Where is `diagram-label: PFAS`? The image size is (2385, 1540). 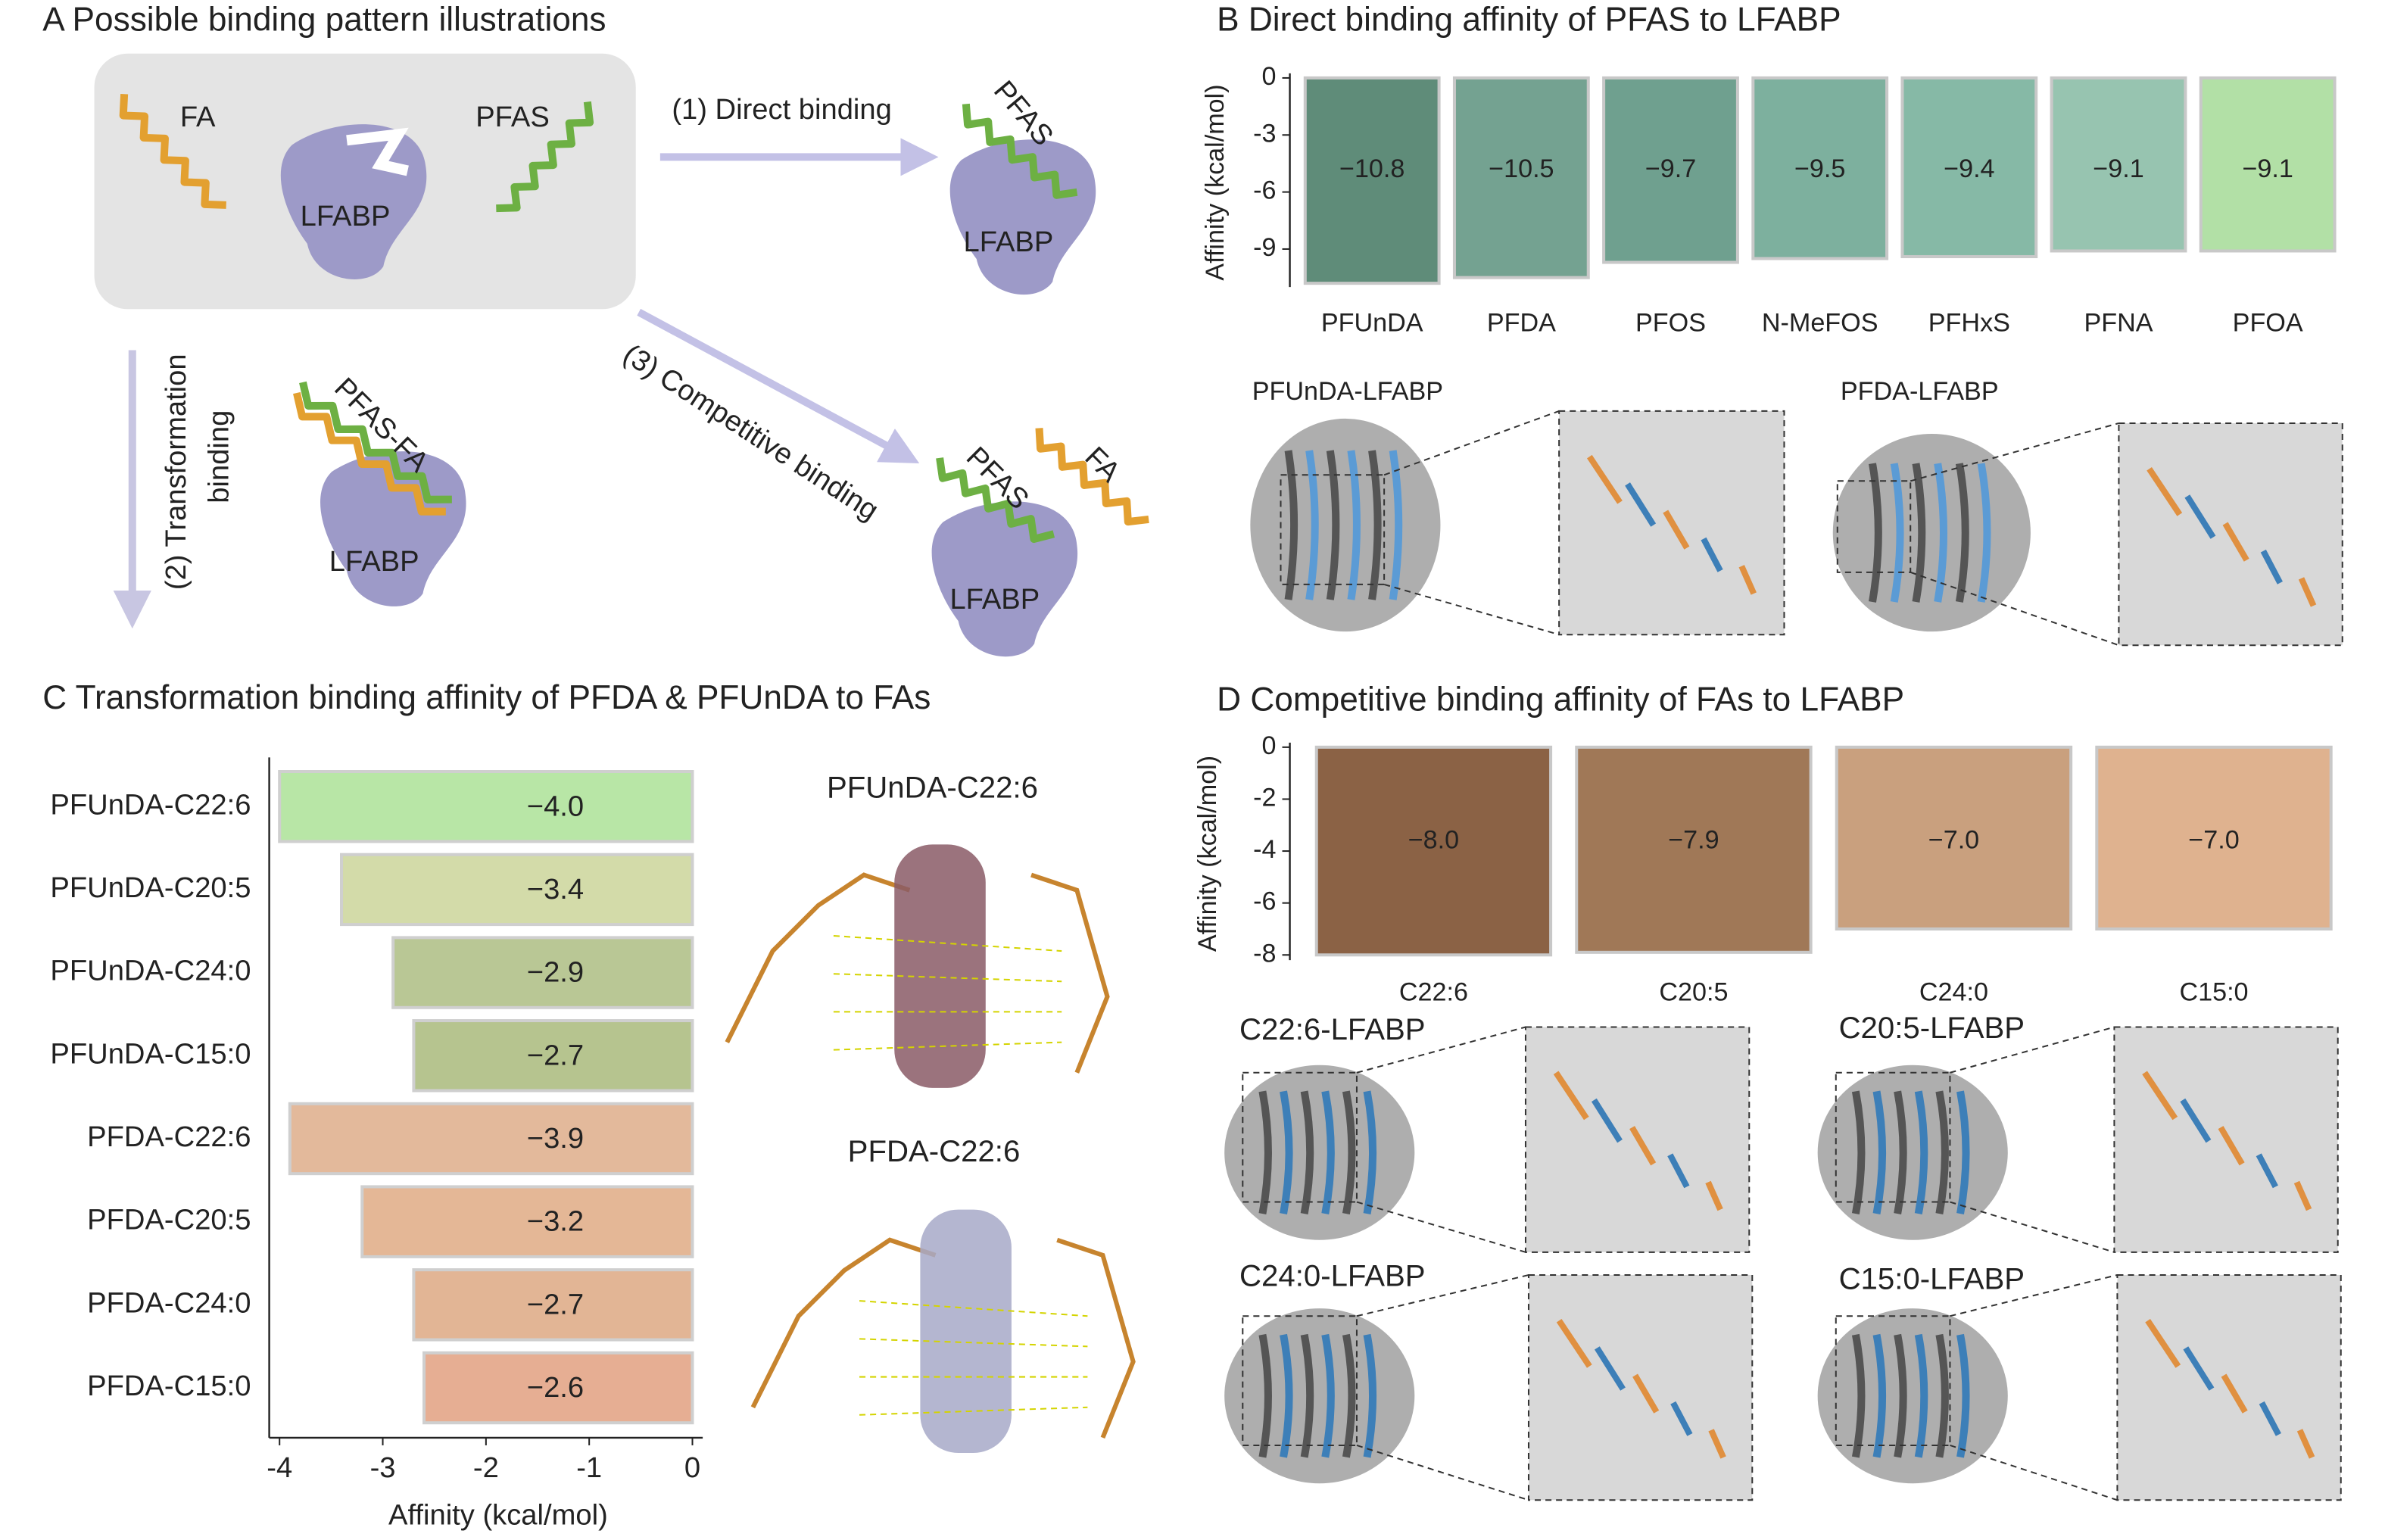 diagram-label: PFAS is located at coordinates (512, 117).